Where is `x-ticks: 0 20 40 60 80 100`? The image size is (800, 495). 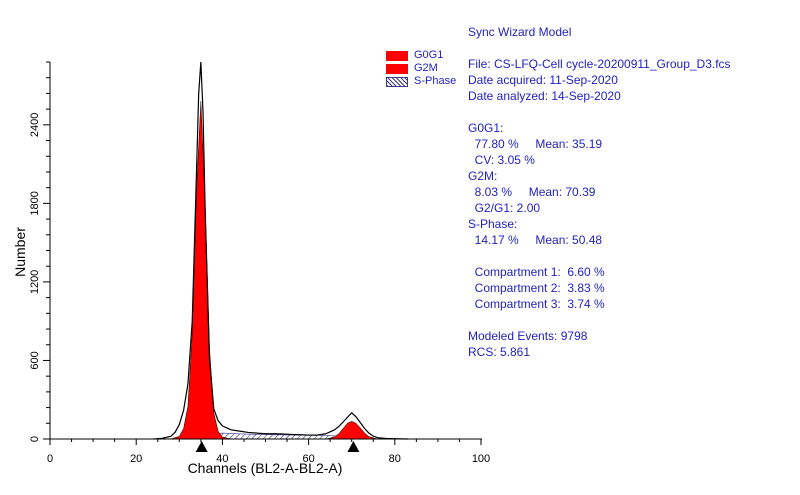
x-ticks: 0 20 40 60 80 100 is located at coordinates (268, 452).